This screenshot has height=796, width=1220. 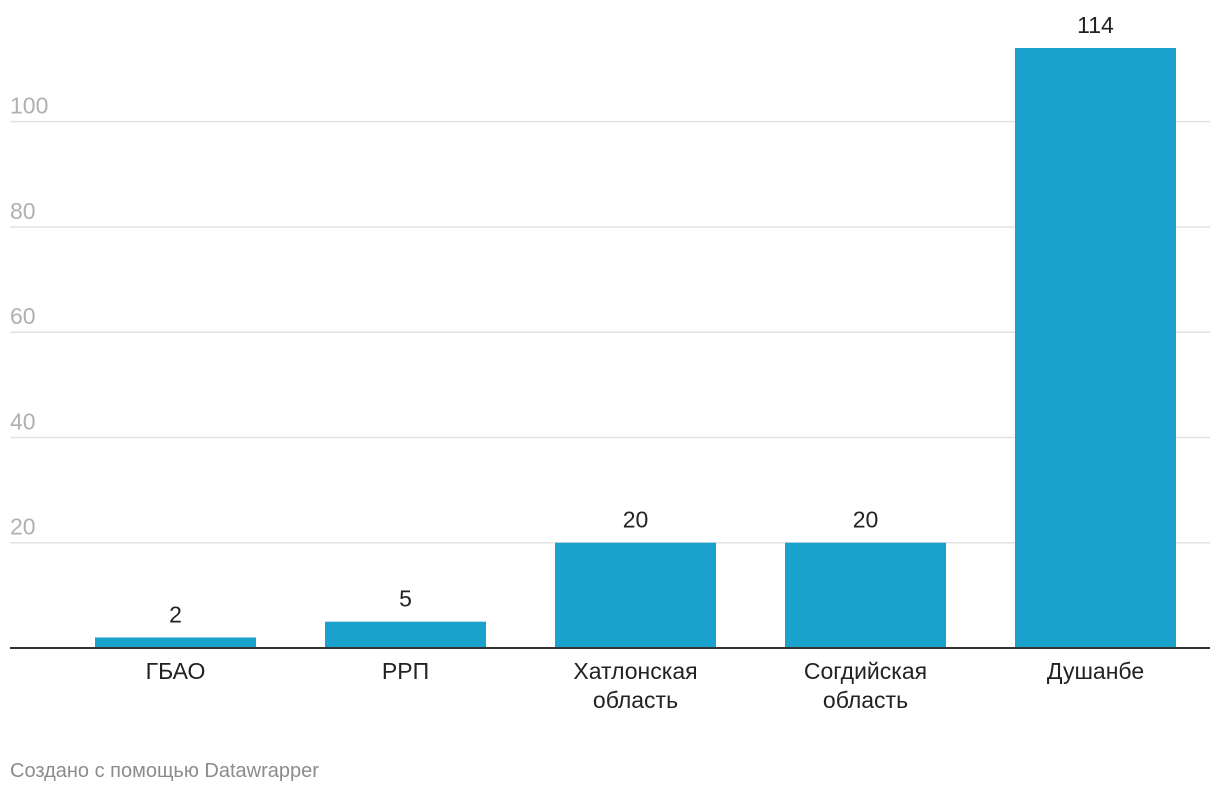 I want to click on category-label-line: ГБАО, so click(x=176, y=671).